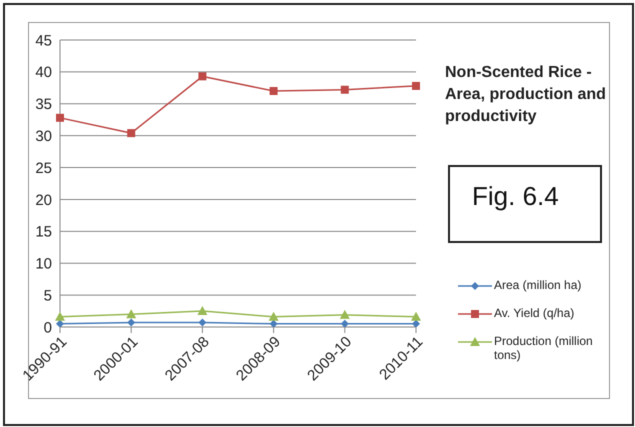  Describe the element at coordinates (535, 313) in the screenshot. I see `legend-label: Av. Yield (q/ha)` at that location.